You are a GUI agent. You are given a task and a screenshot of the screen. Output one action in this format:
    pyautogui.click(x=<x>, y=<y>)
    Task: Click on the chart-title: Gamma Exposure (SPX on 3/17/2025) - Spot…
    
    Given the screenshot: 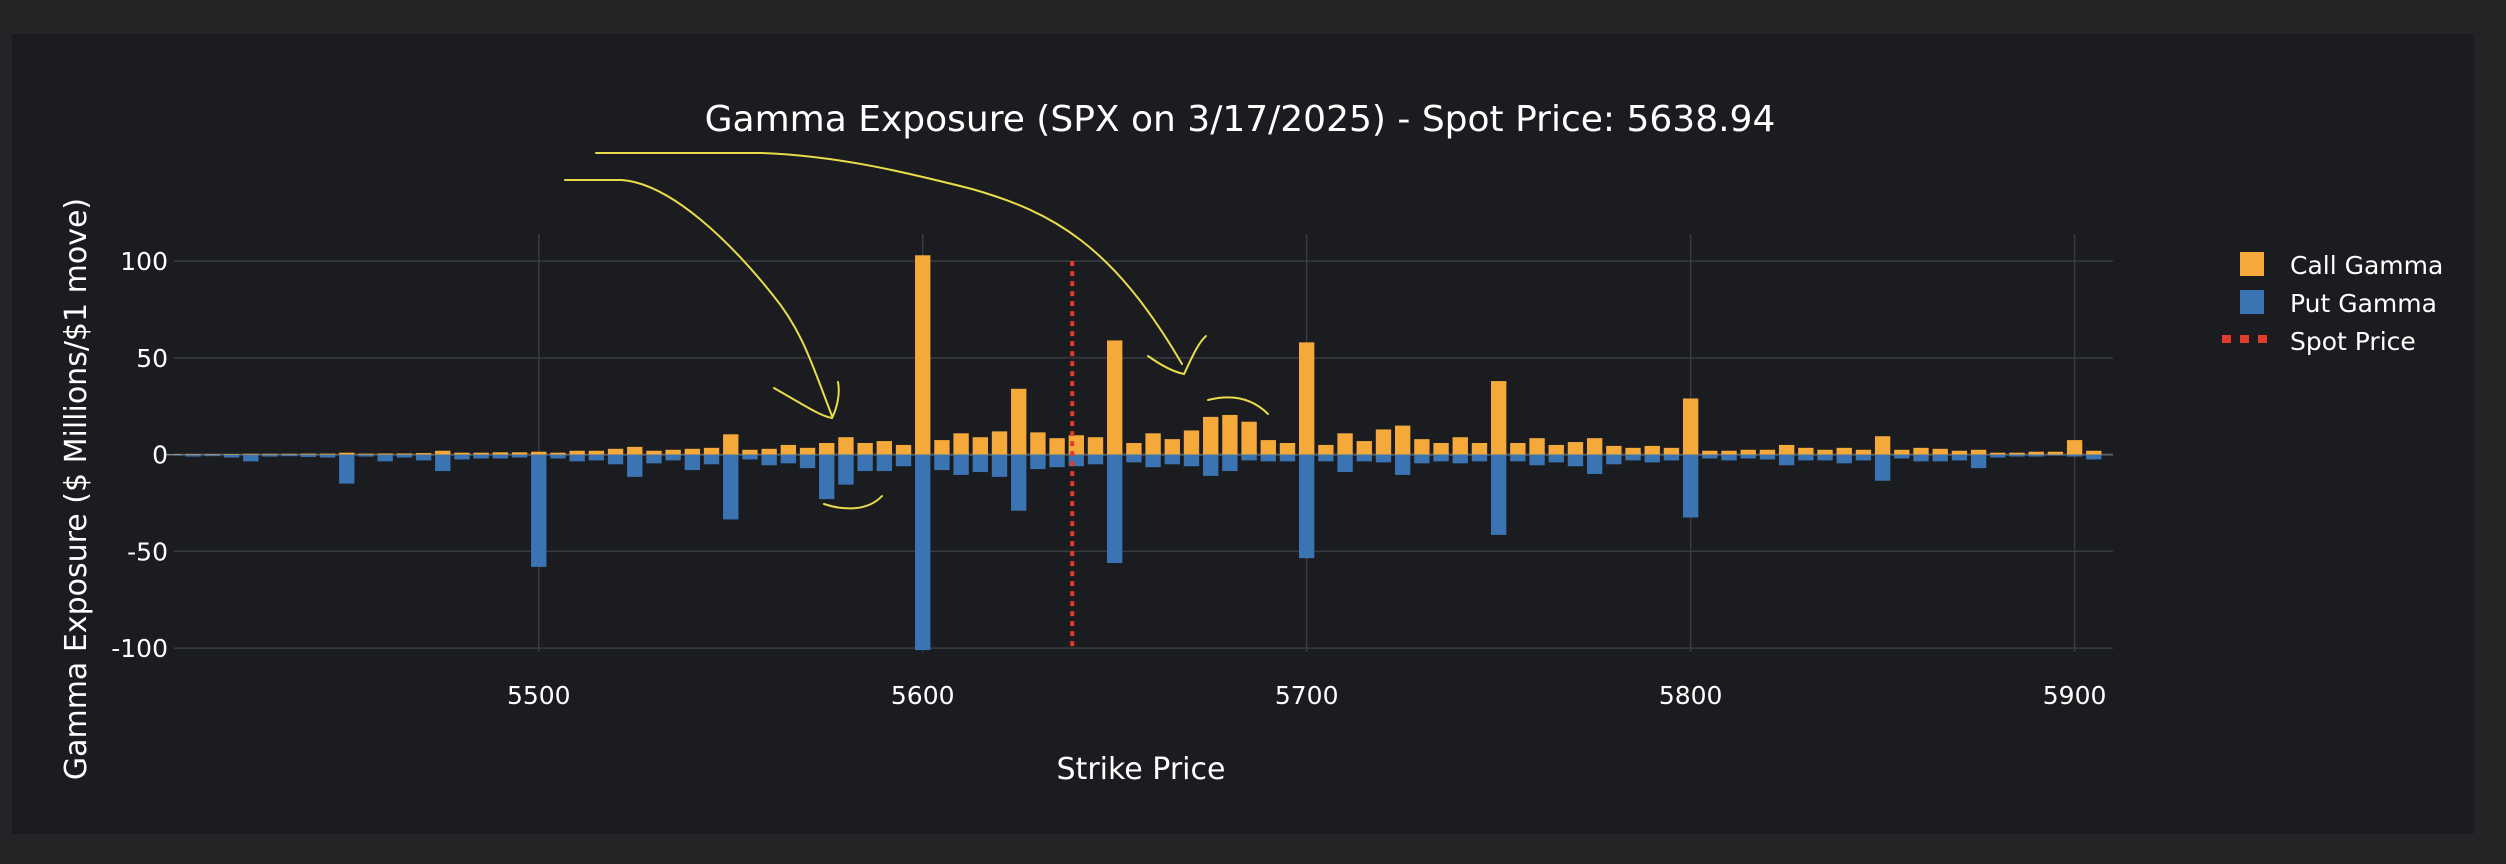 What is the action you would take?
    pyautogui.click(x=1240, y=119)
    